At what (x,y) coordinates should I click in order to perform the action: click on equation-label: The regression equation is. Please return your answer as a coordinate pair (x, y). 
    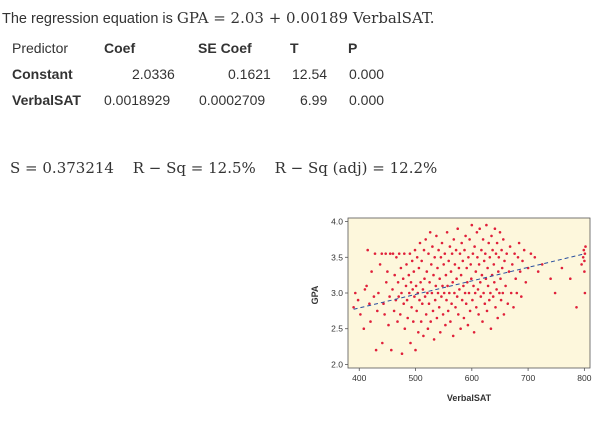
    Looking at the image, I should click on (87, 19).